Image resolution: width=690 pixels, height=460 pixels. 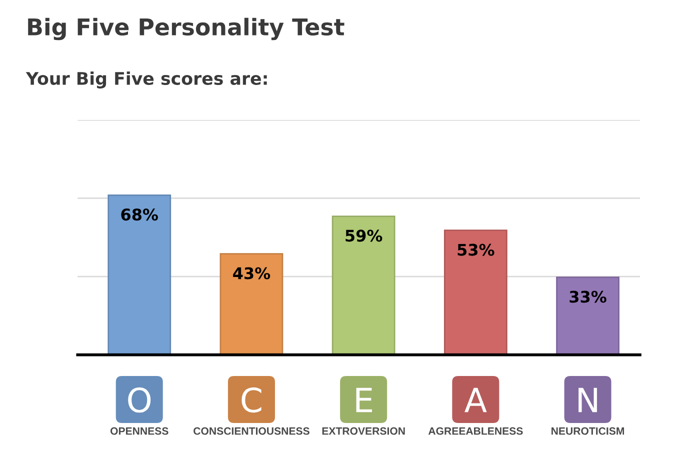 I want to click on text: N, so click(x=587, y=400).